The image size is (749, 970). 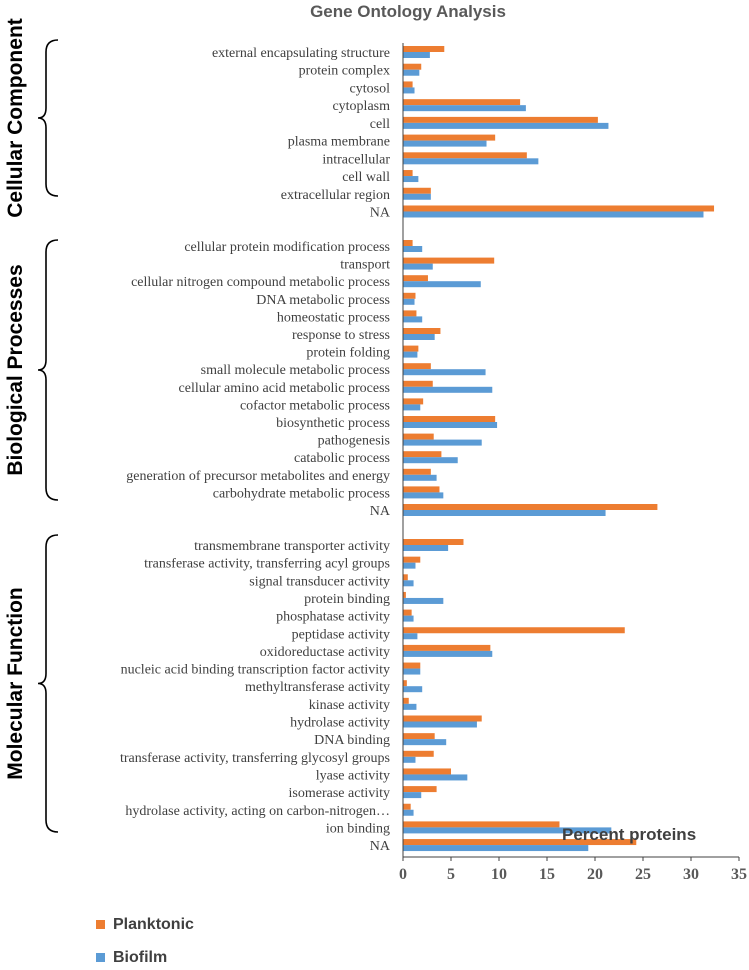 I want to click on legend: Planktonic Biofilm, so click(x=145, y=941).